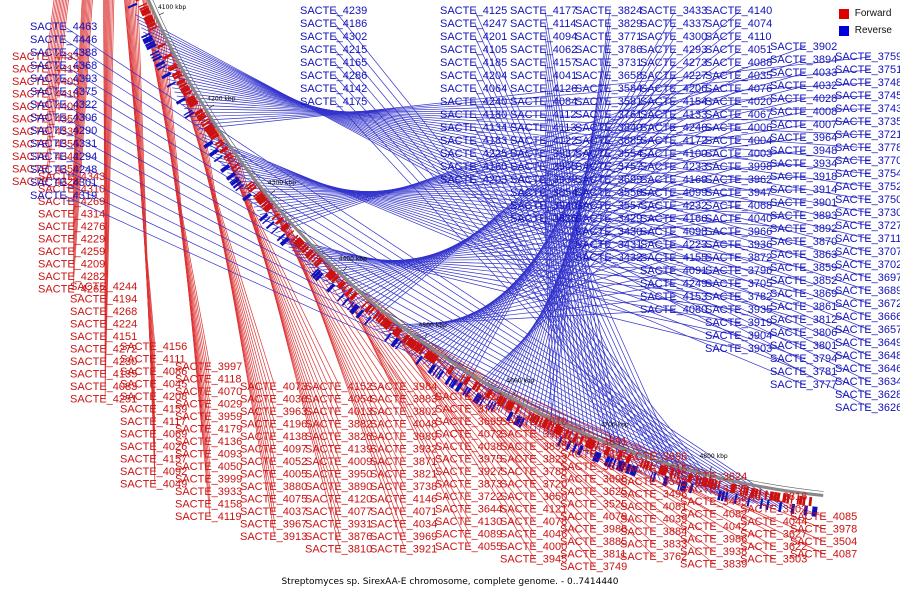 The image size is (900, 600). I want to click on reverse-gene-label: SACTE_4319, so click(63, 196).